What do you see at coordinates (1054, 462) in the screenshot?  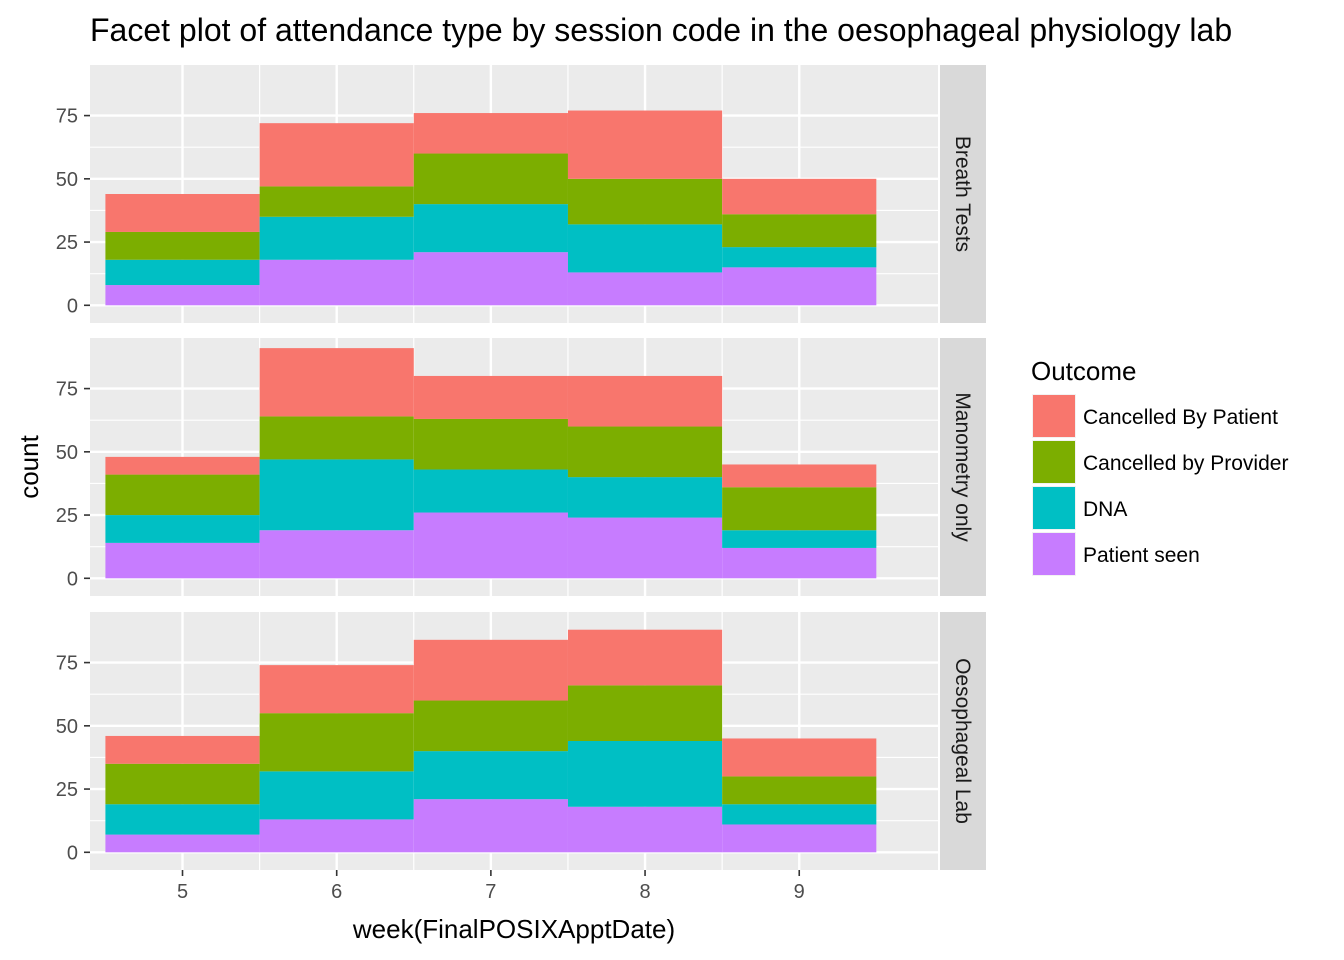 I see `legend-swatch-cancelled-by-provider` at bounding box center [1054, 462].